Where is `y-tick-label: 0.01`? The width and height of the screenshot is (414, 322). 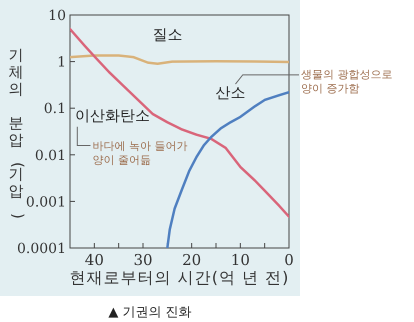
y-tick-label: 0.01 is located at coordinates (50, 156).